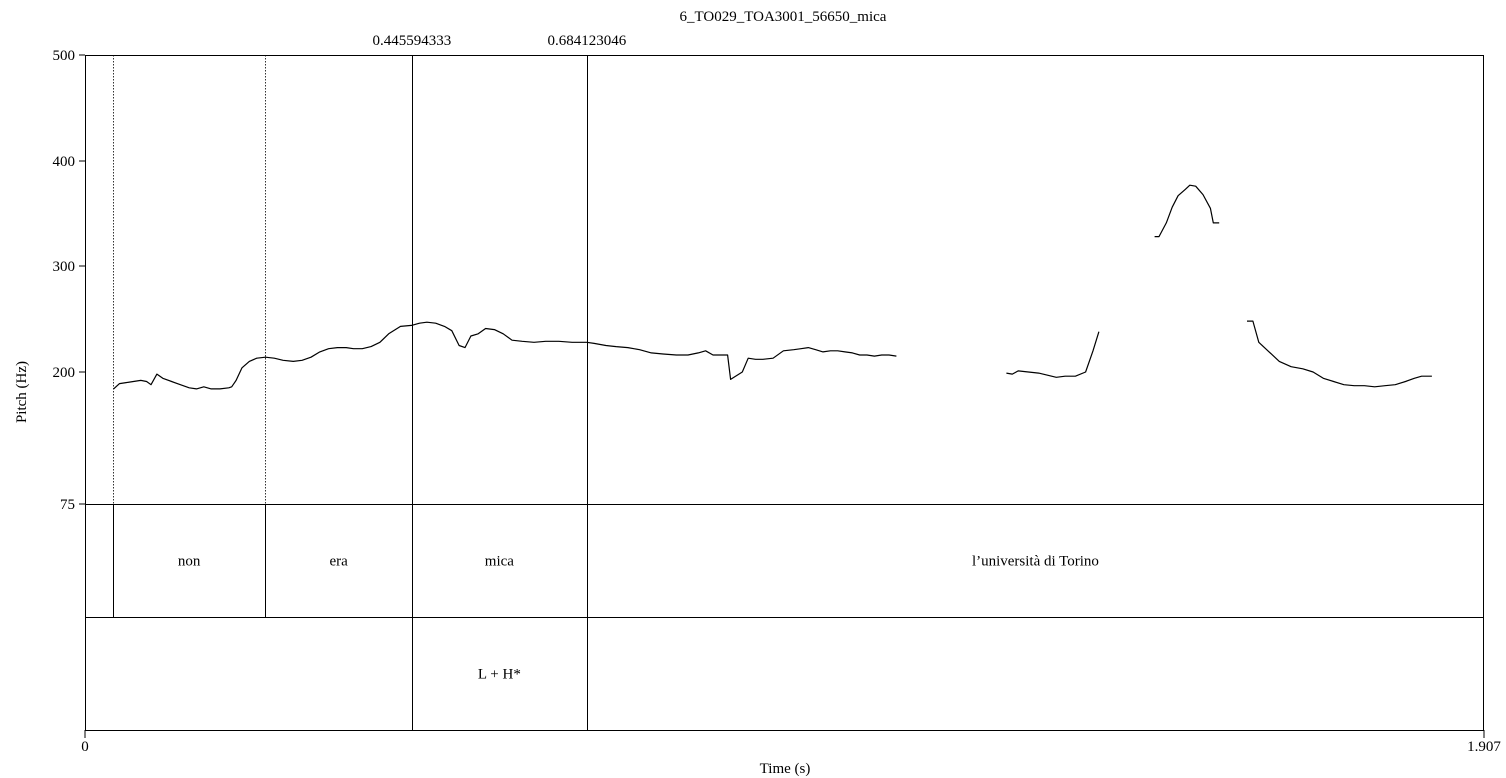  I want to click on tone-label-0: L + H*, so click(499, 675).